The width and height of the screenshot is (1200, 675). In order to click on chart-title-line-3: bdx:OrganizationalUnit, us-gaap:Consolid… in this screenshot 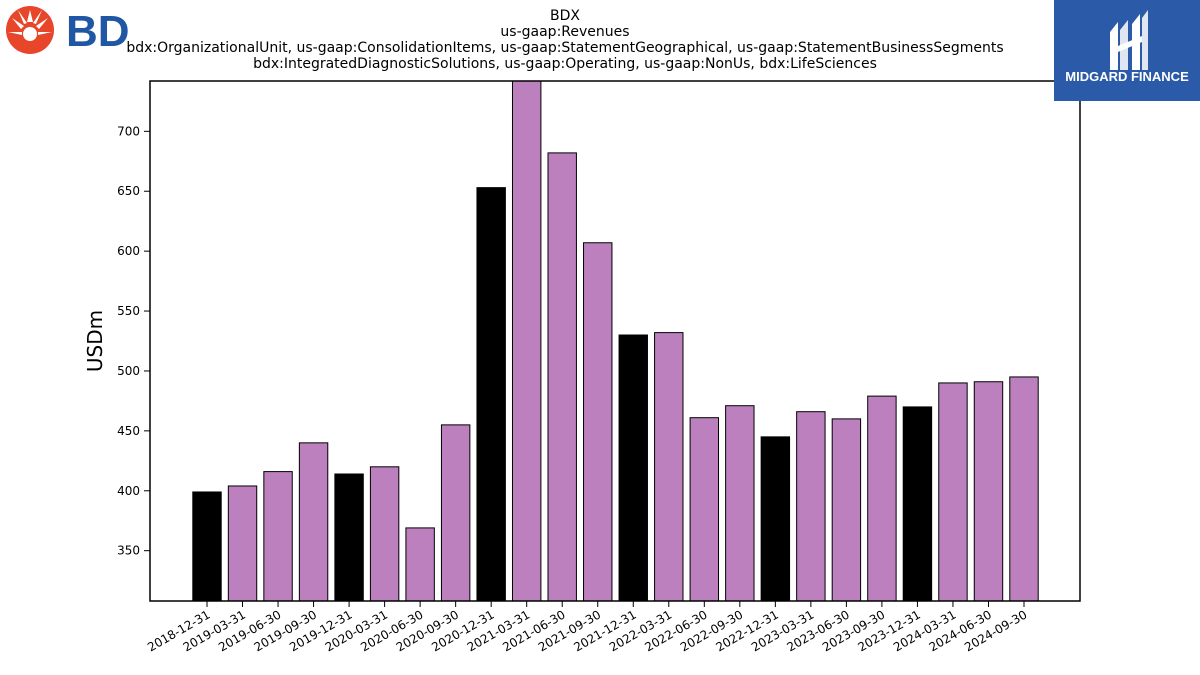, I will do `click(565, 48)`.